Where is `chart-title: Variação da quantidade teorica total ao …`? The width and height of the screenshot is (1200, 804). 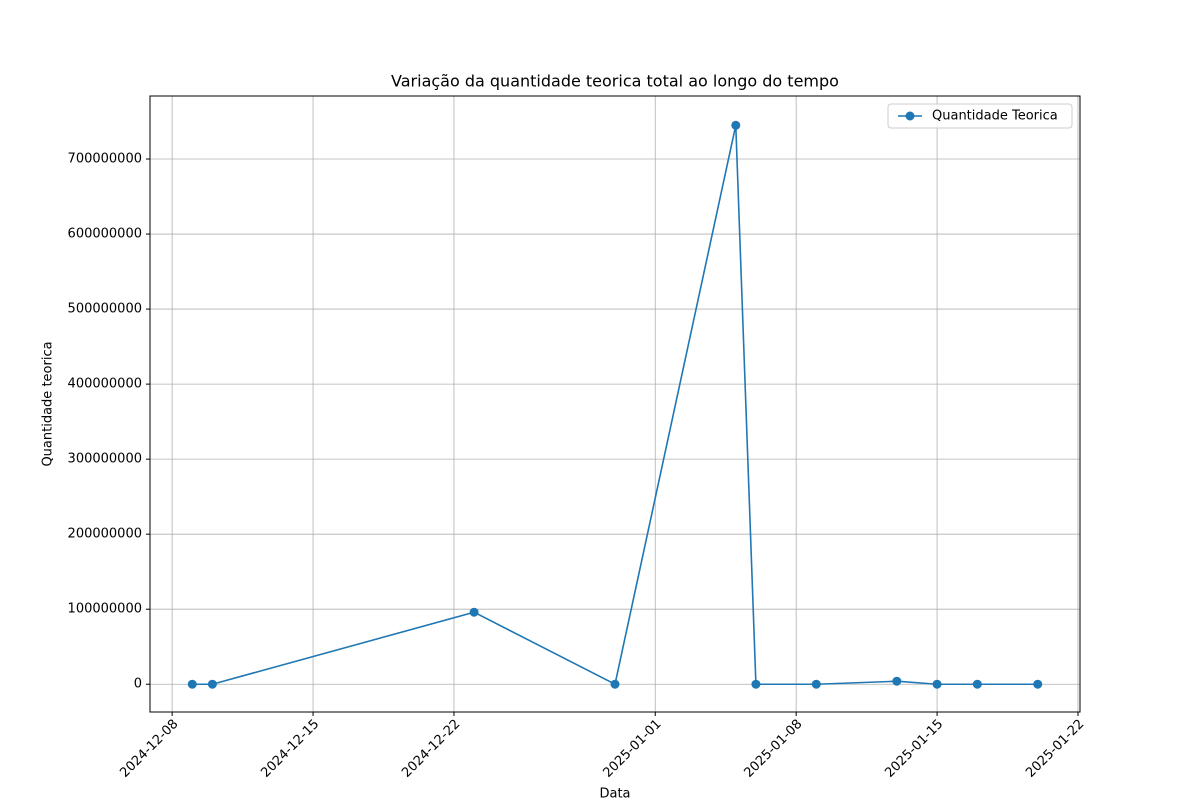
chart-title: Variação da quantidade teorica total ao … is located at coordinates (615, 81).